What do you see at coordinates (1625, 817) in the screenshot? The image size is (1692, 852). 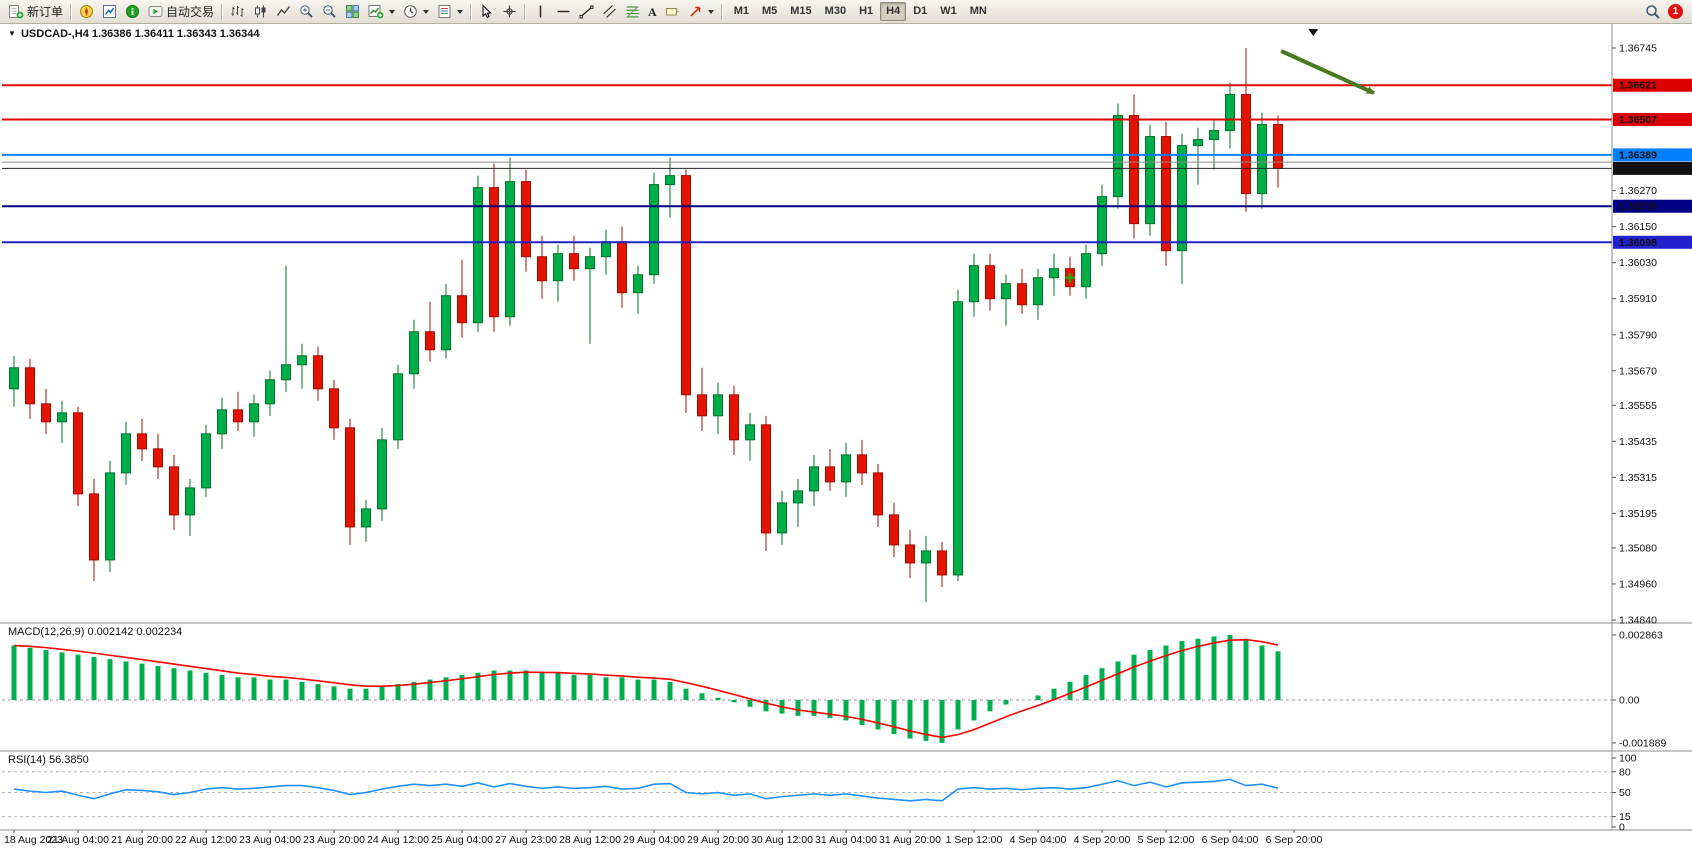 I see `rsi-axis-label: 15` at bounding box center [1625, 817].